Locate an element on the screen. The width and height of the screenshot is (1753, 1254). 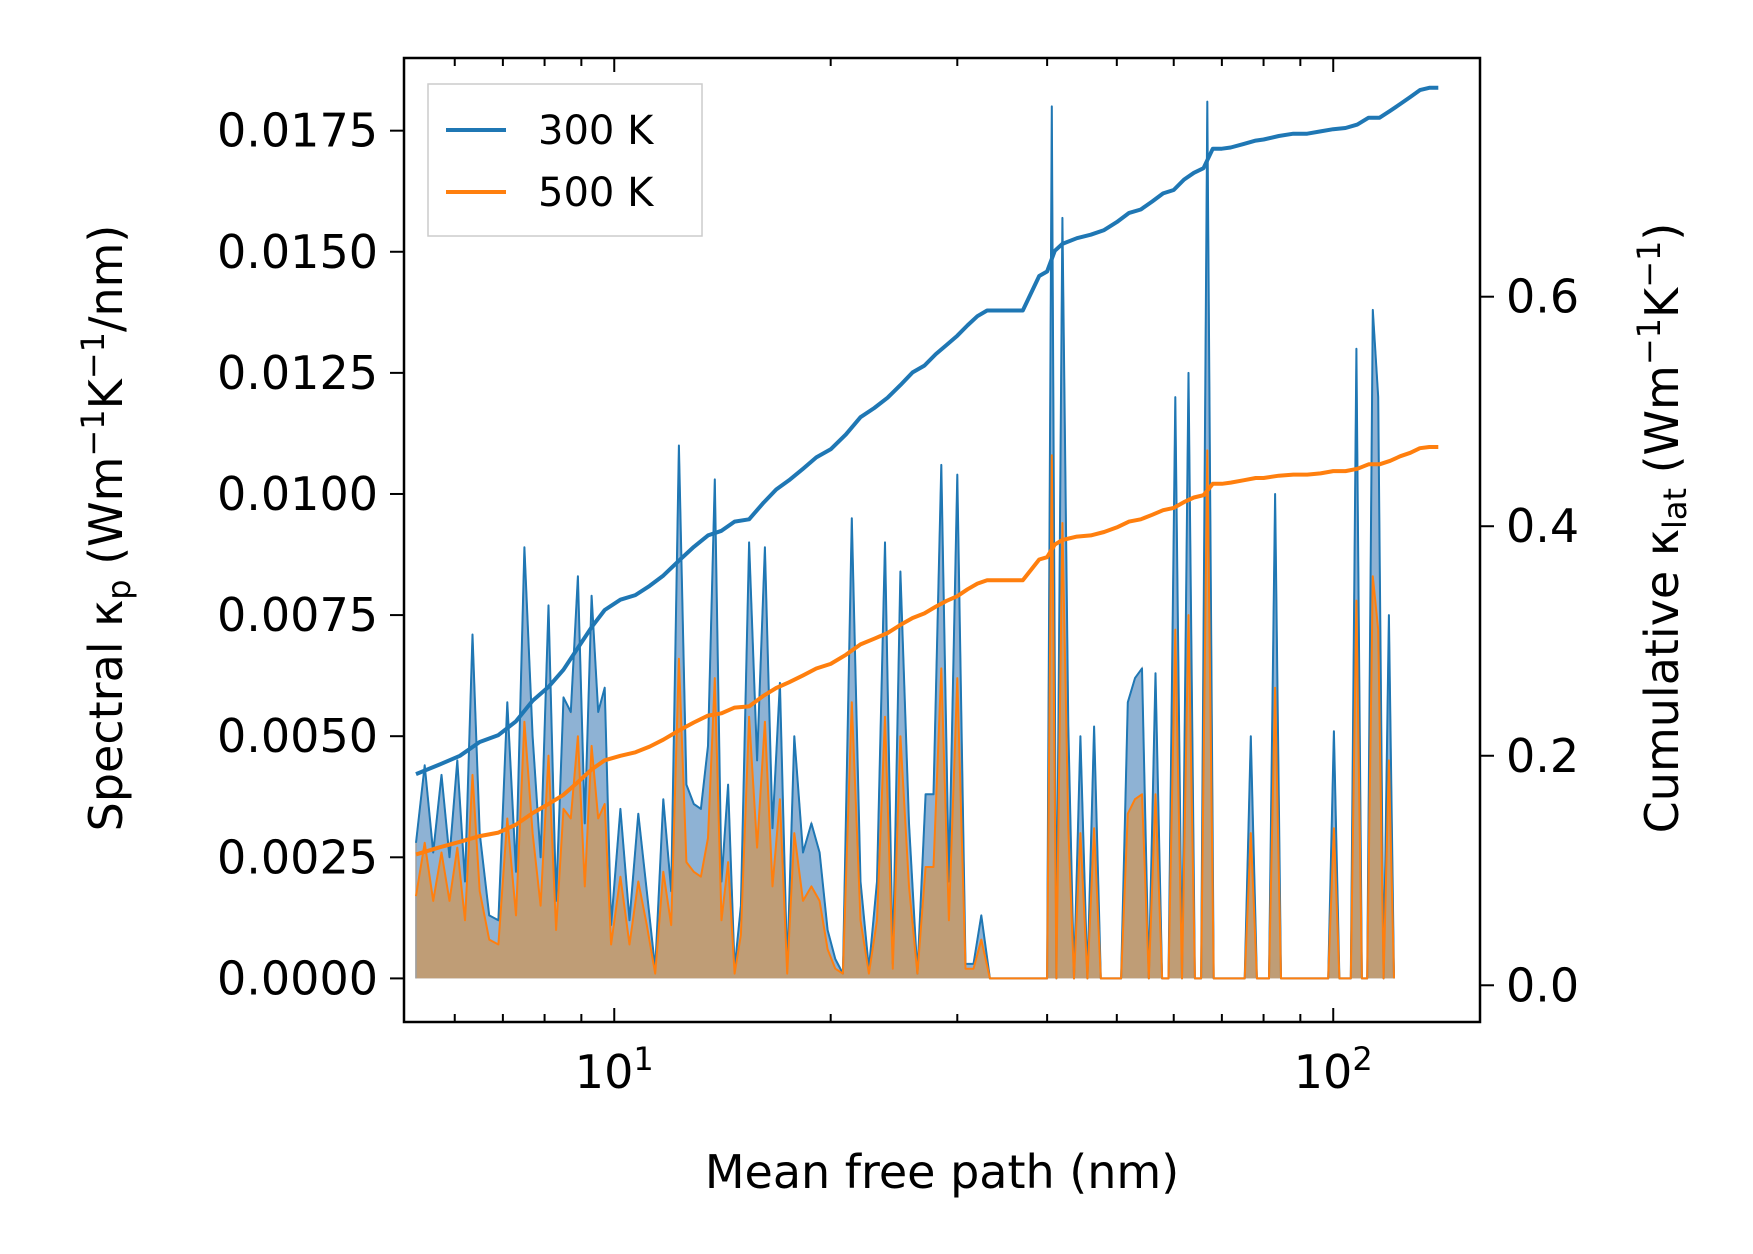
y-left-tick-label: 0.0050 is located at coordinates (297, 736).